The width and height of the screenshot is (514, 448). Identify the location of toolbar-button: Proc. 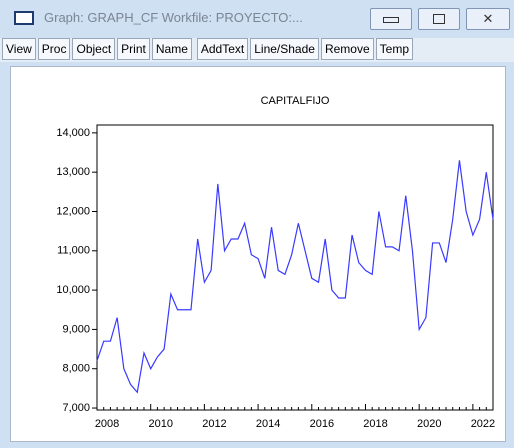
(54, 49).